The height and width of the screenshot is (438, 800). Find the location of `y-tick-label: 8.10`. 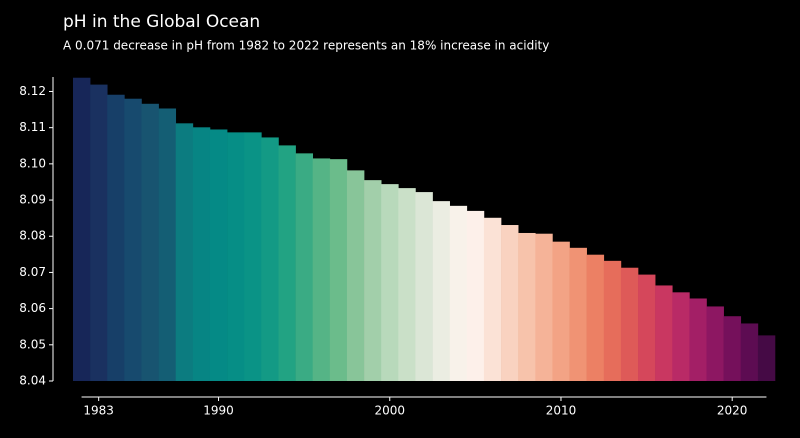

y-tick-label: 8.10 is located at coordinates (32, 163).